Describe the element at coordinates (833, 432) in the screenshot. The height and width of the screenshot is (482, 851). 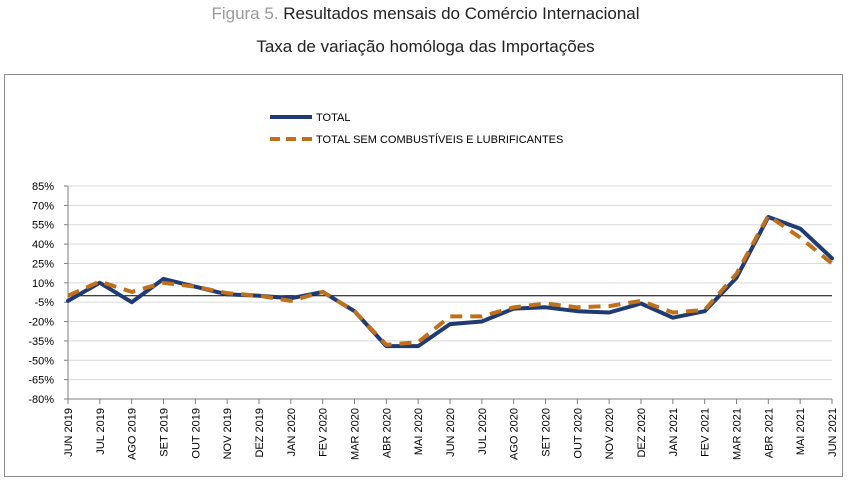
I see `x-tick-label: JUN 2021` at that location.